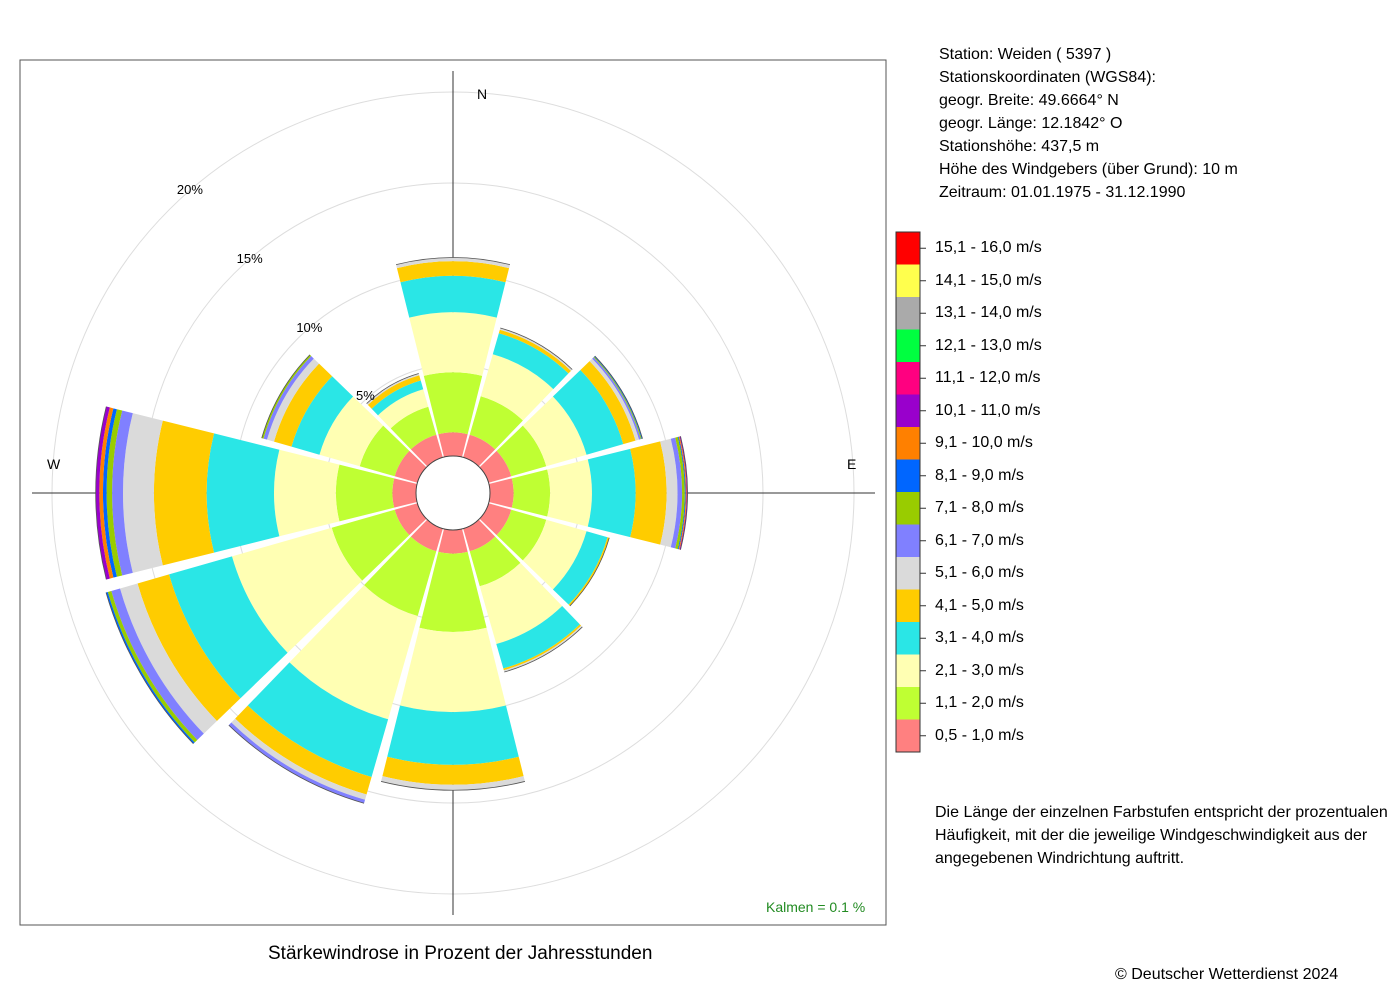 This screenshot has width=1400, height=1000. Describe the element at coordinates (453, 493) in the screenshot. I see `calm-center-circle` at that location.